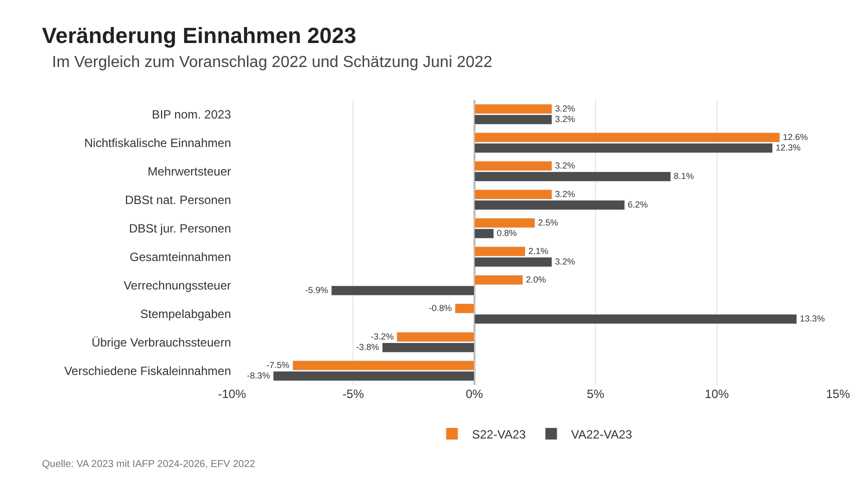 The width and height of the screenshot is (868, 492). Describe the element at coordinates (161, 342) in the screenshot. I see `y-tick-label: Übrige Verbrauchssteuern` at that location.